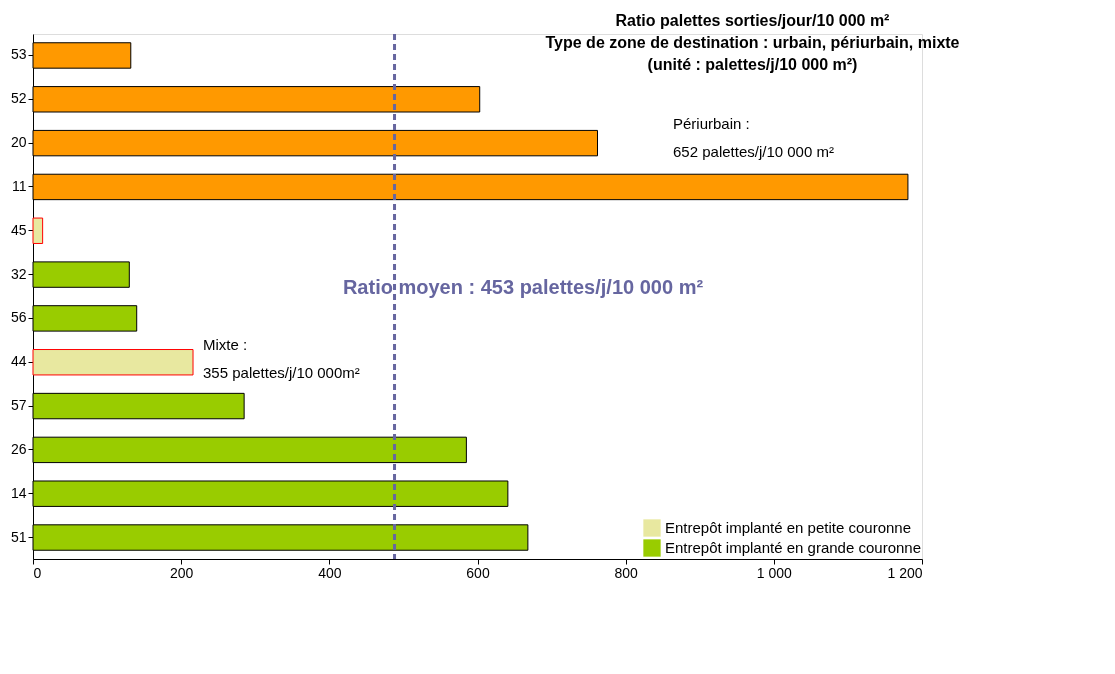 This screenshot has height=674, width=1115. Describe the element at coordinates (523, 286) in the screenshot. I see `annotation: Ratio moyen : 453 palettes/j/10 000 m²` at that location.